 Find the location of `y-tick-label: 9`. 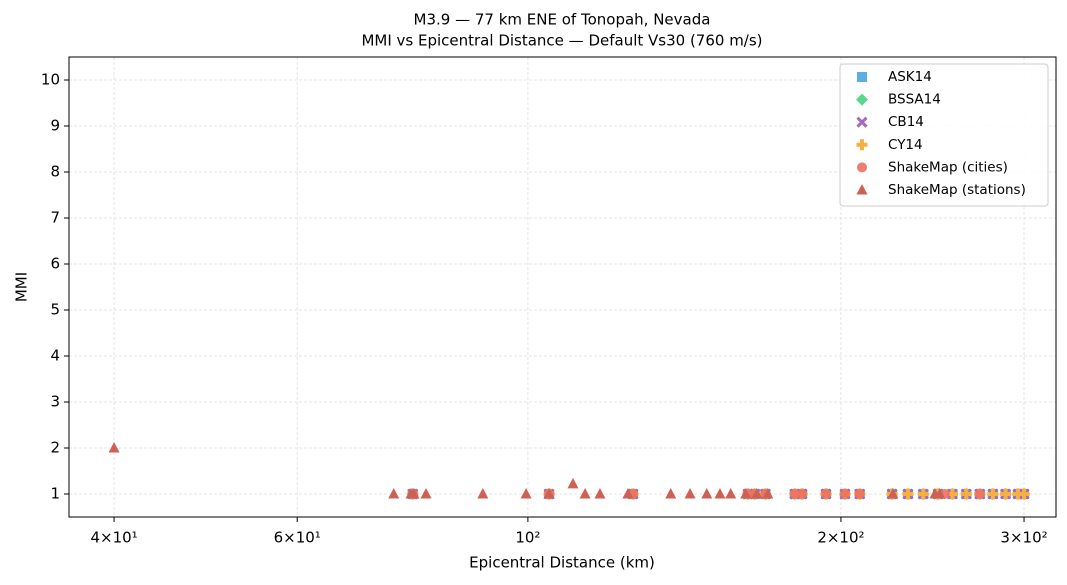

y-tick-label: 9 is located at coordinates (55, 126).